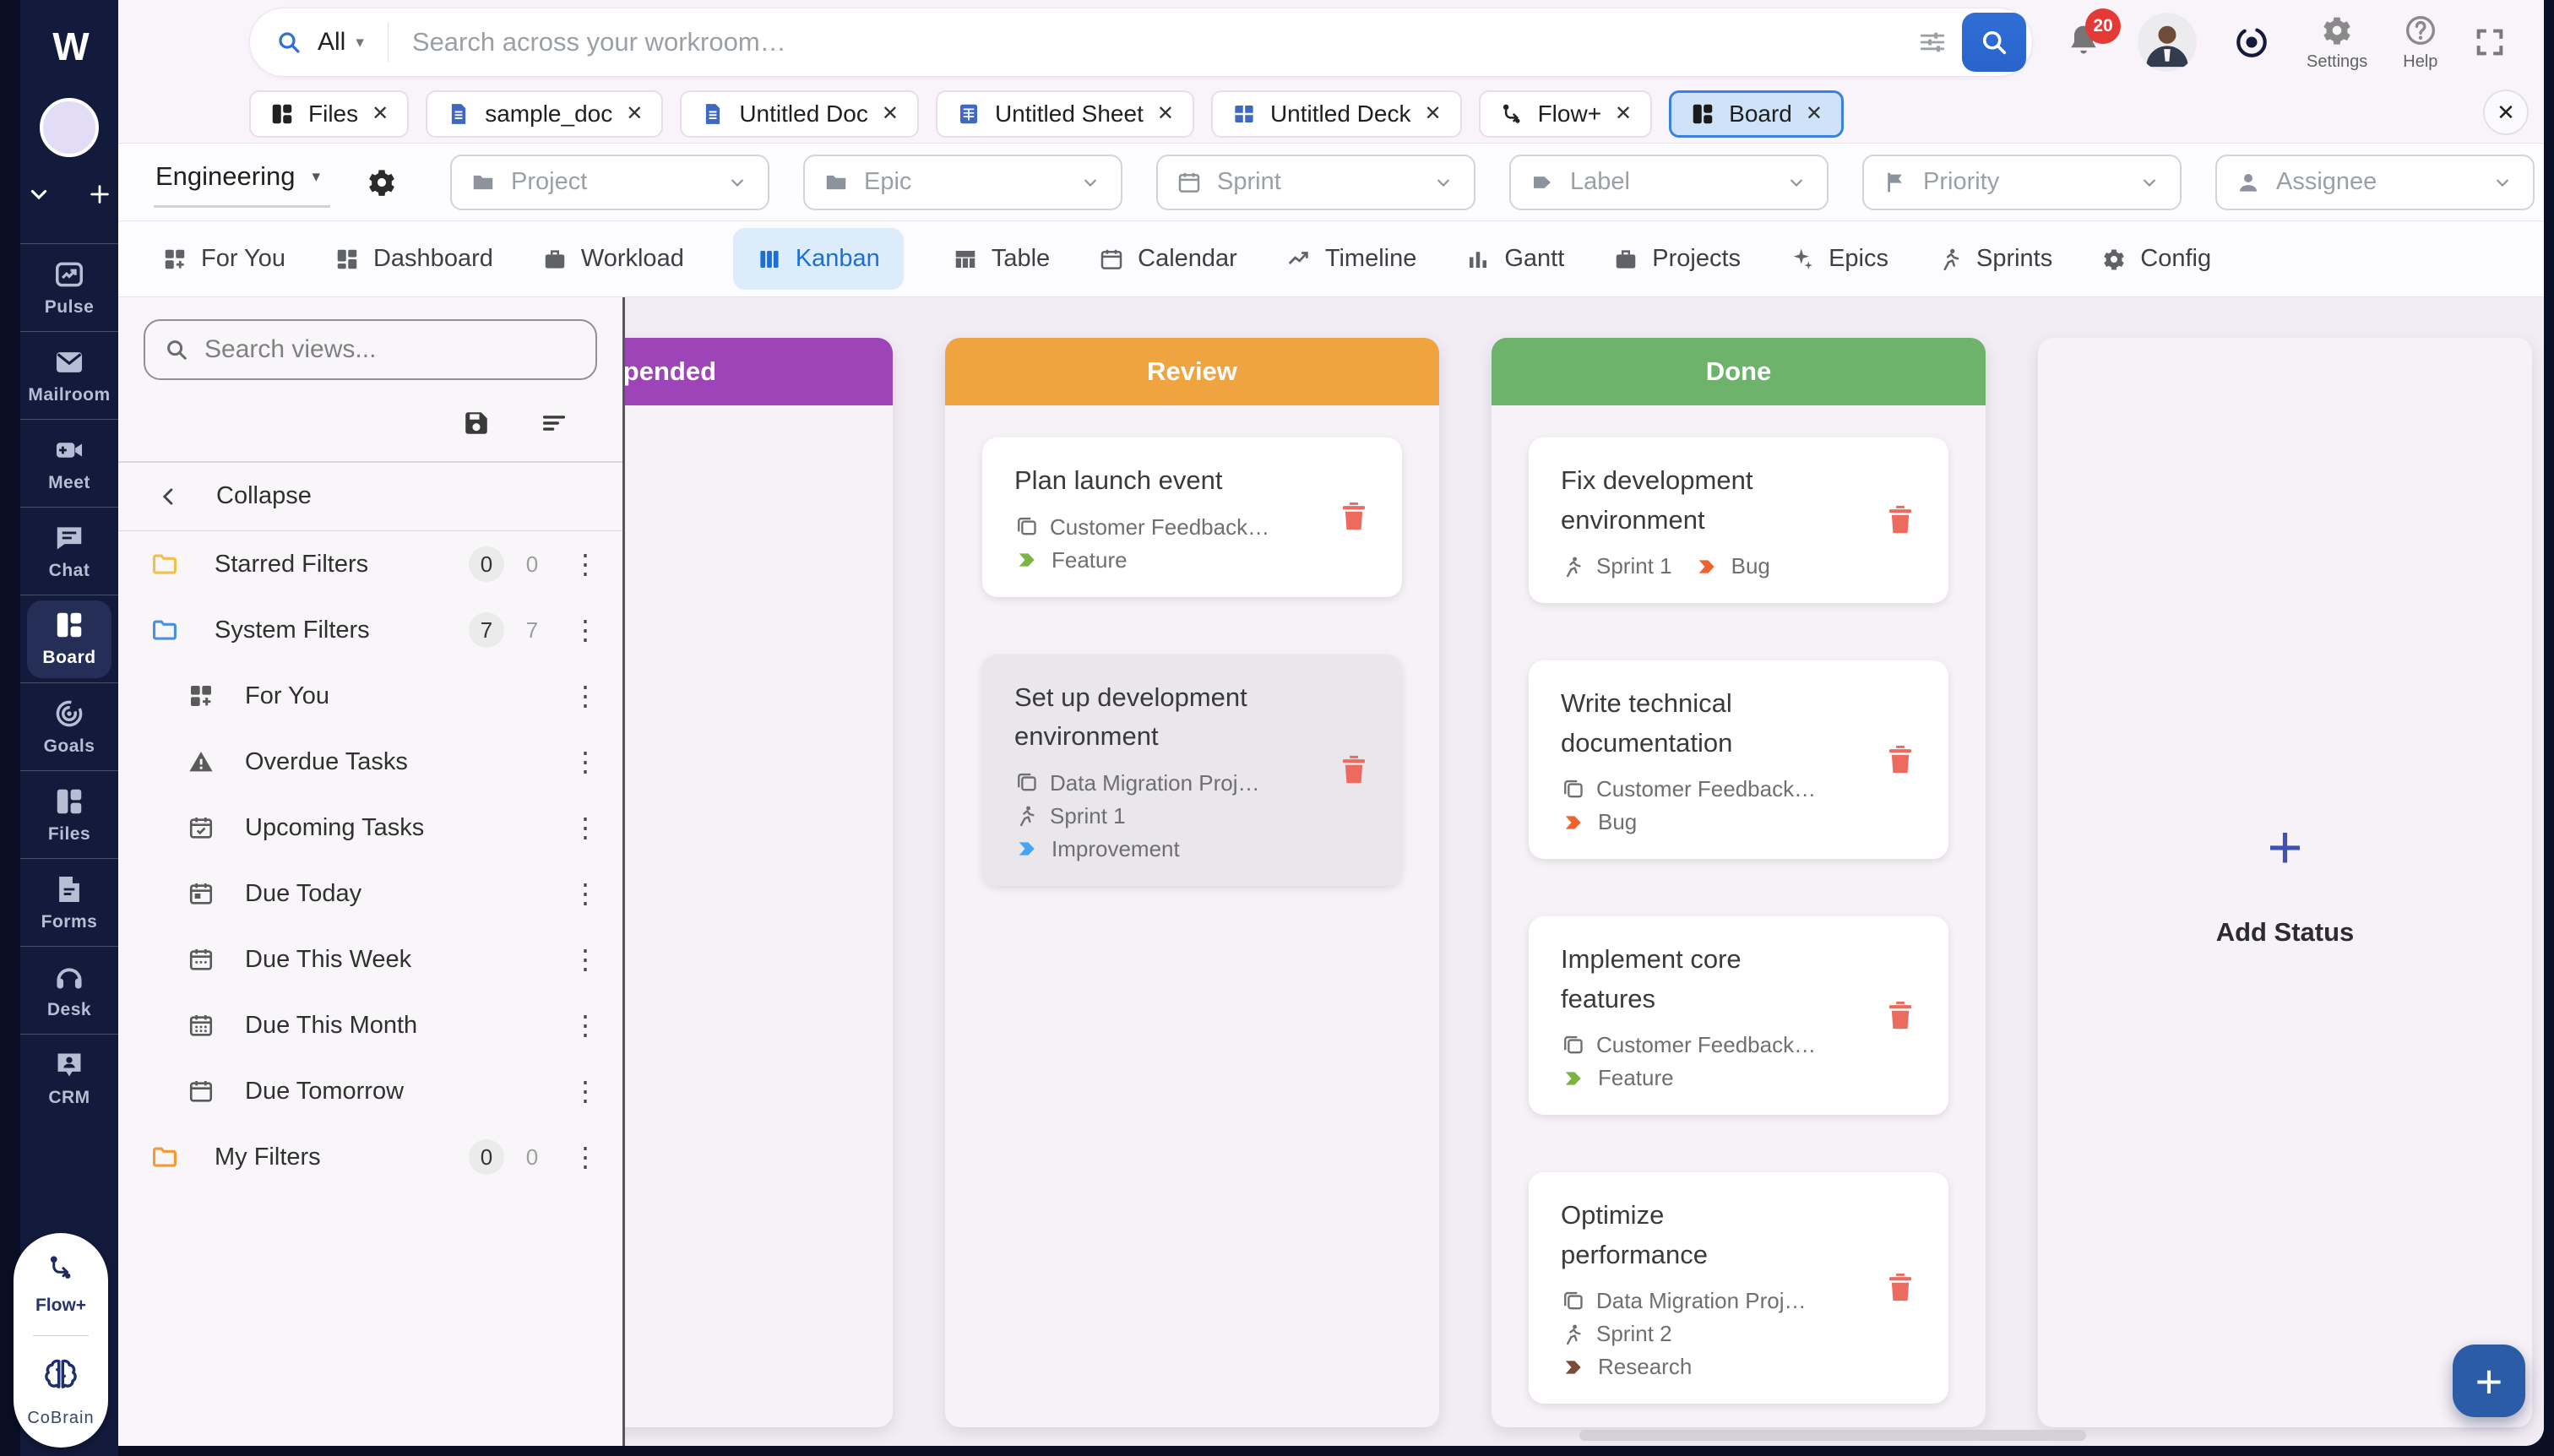 Image resolution: width=2554 pixels, height=1456 pixels. Describe the element at coordinates (2420, 43) in the screenshot. I see `help-button: Help` at that location.